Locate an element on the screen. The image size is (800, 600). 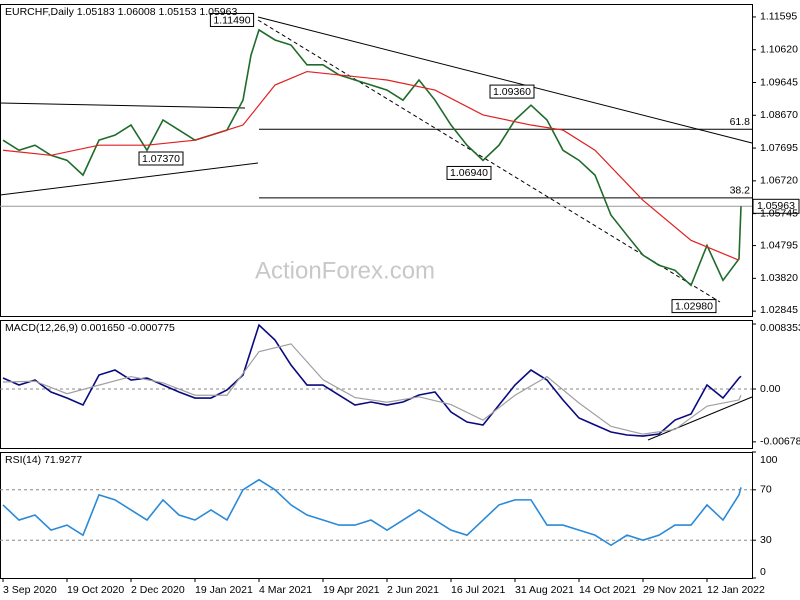
y-tick-label: 1.02845 is located at coordinates (779, 310).